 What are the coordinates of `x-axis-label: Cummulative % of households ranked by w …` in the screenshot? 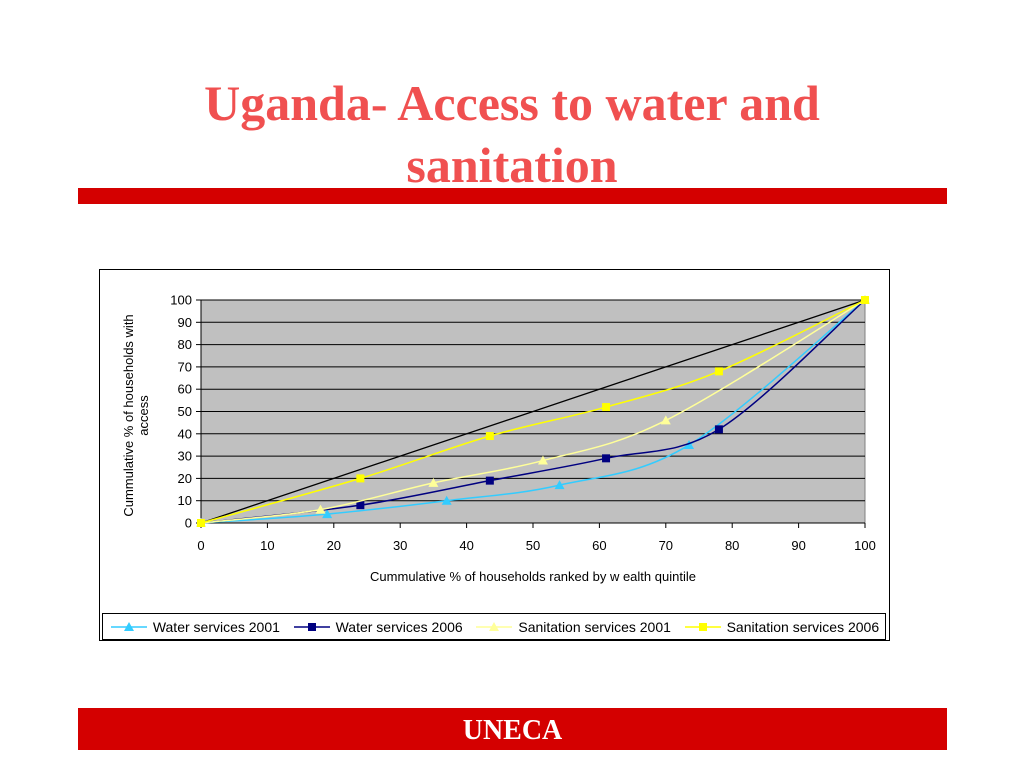 It's located at (533, 576).